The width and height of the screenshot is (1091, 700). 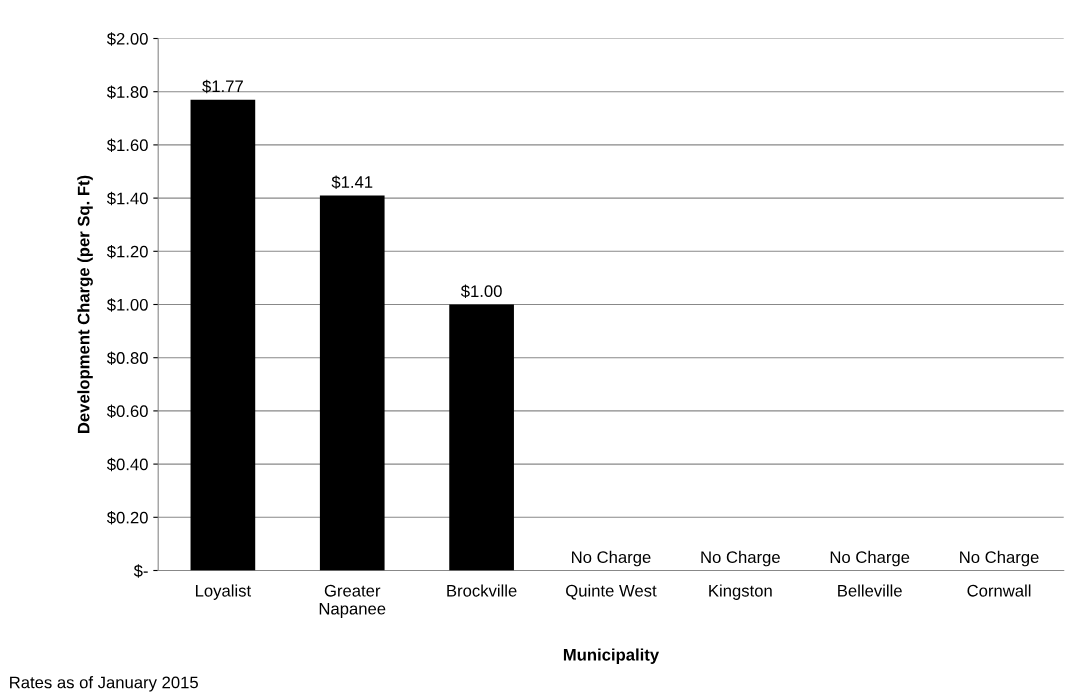 I want to click on x-tick-label: Quinte West, so click(x=611, y=592).